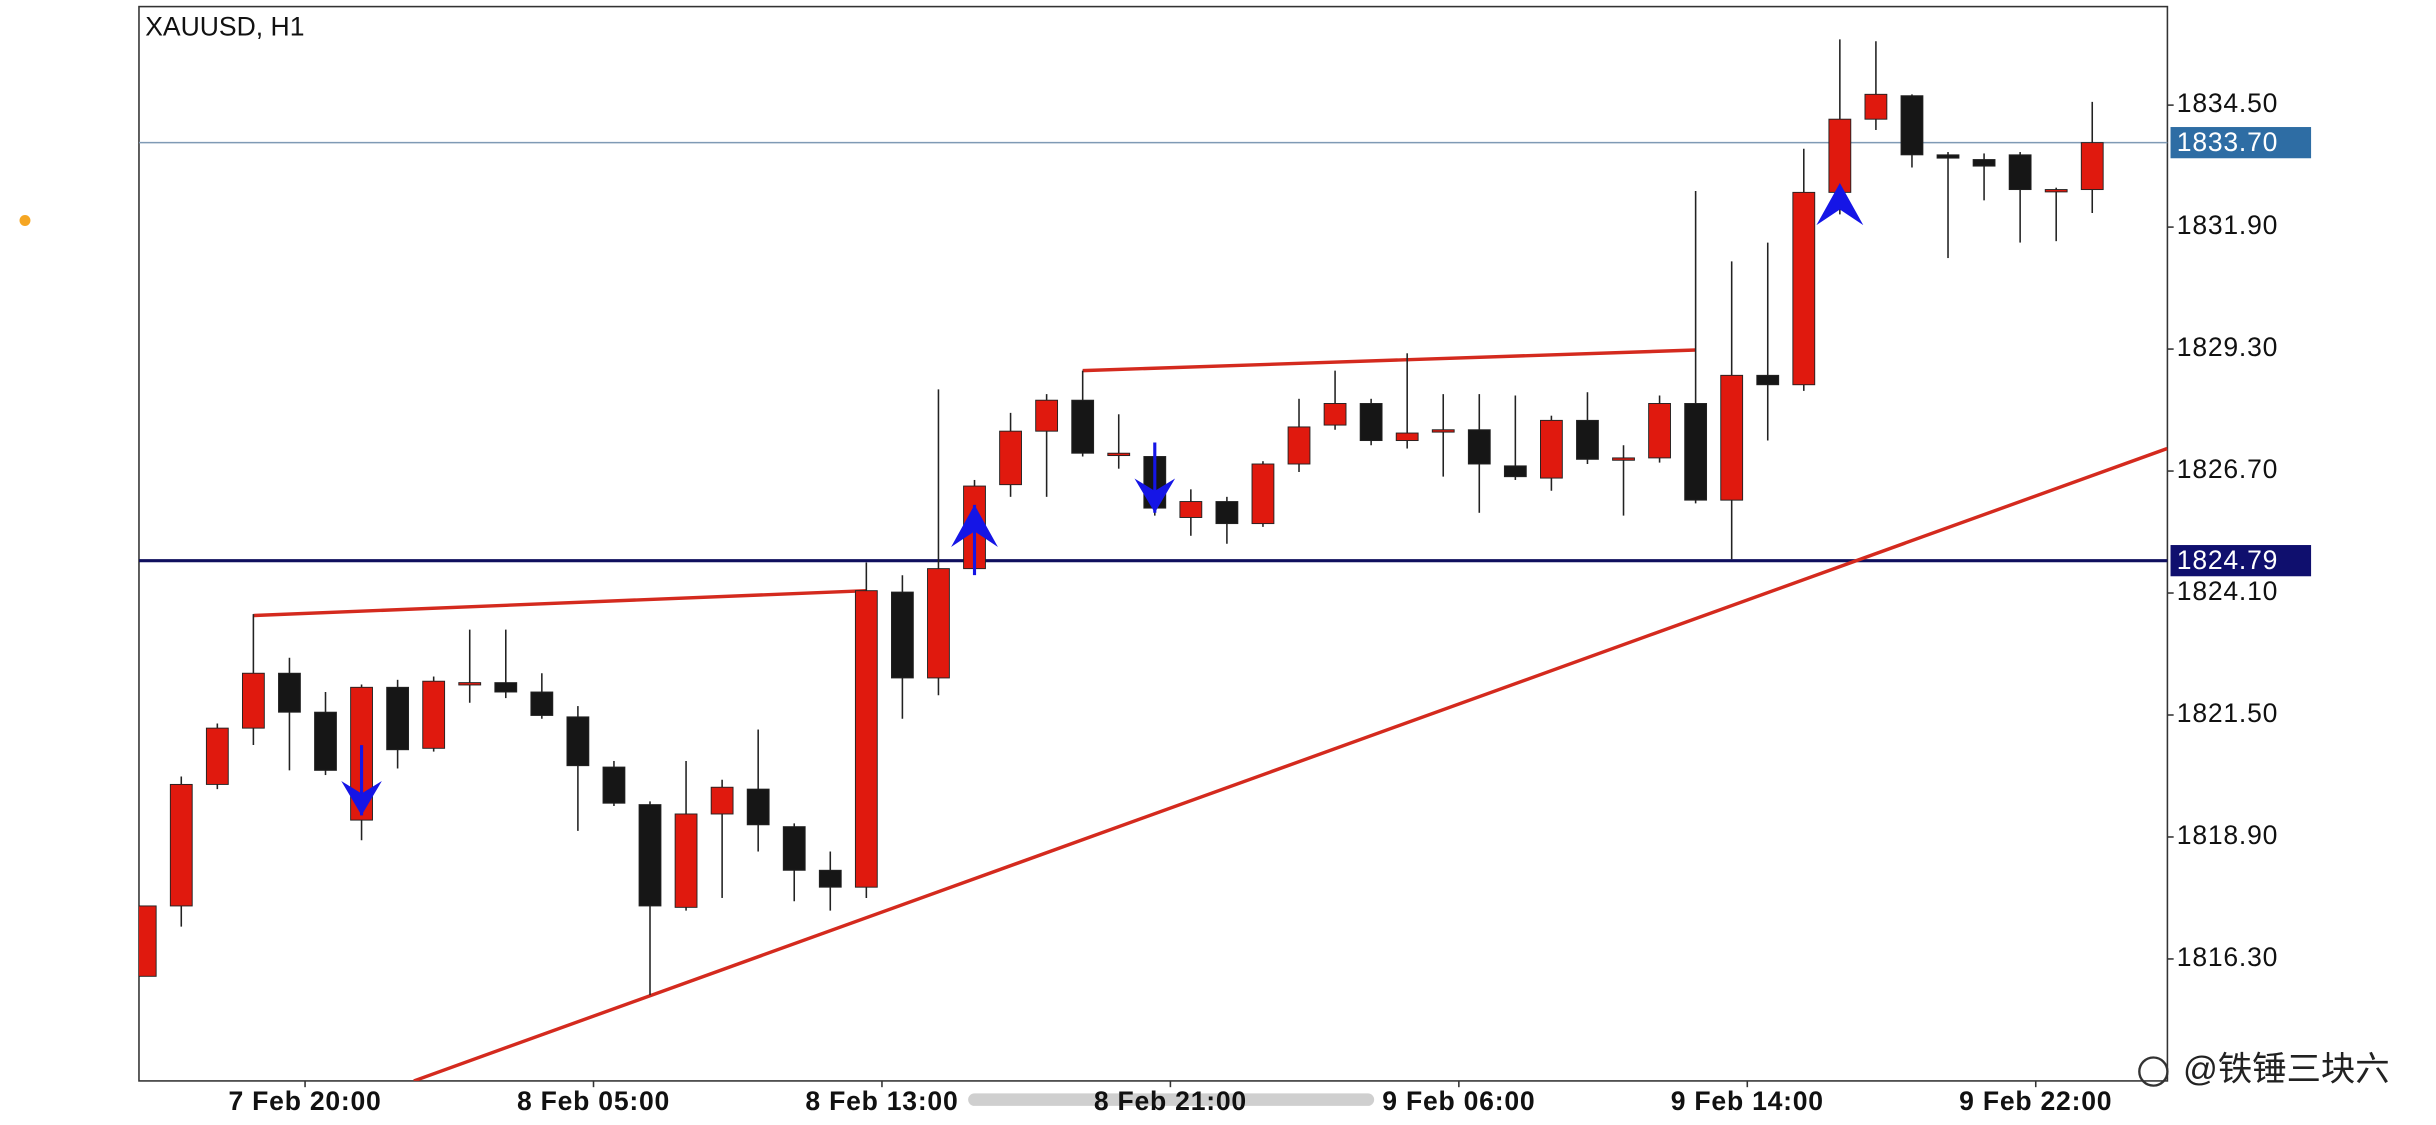  Describe the element at coordinates (2227, 103) in the screenshot. I see `y-tick-label: 1834.50` at that location.